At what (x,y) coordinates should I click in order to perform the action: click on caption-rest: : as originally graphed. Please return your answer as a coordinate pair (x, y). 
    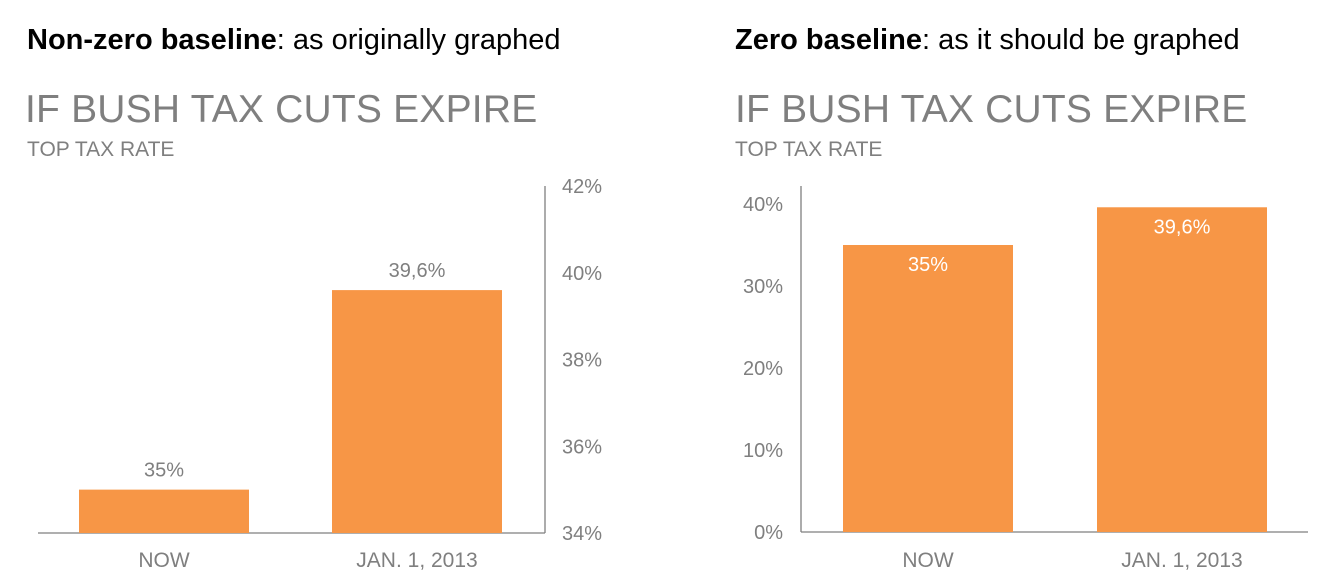
    Looking at the image, I should click on (418, 40).